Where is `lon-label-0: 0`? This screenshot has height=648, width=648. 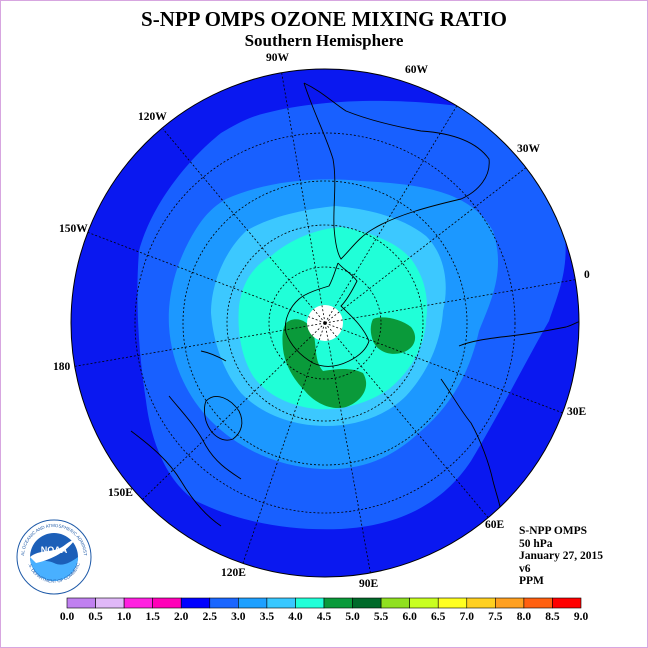 lon-label-0: 0 is located at coordinates (587, 275).